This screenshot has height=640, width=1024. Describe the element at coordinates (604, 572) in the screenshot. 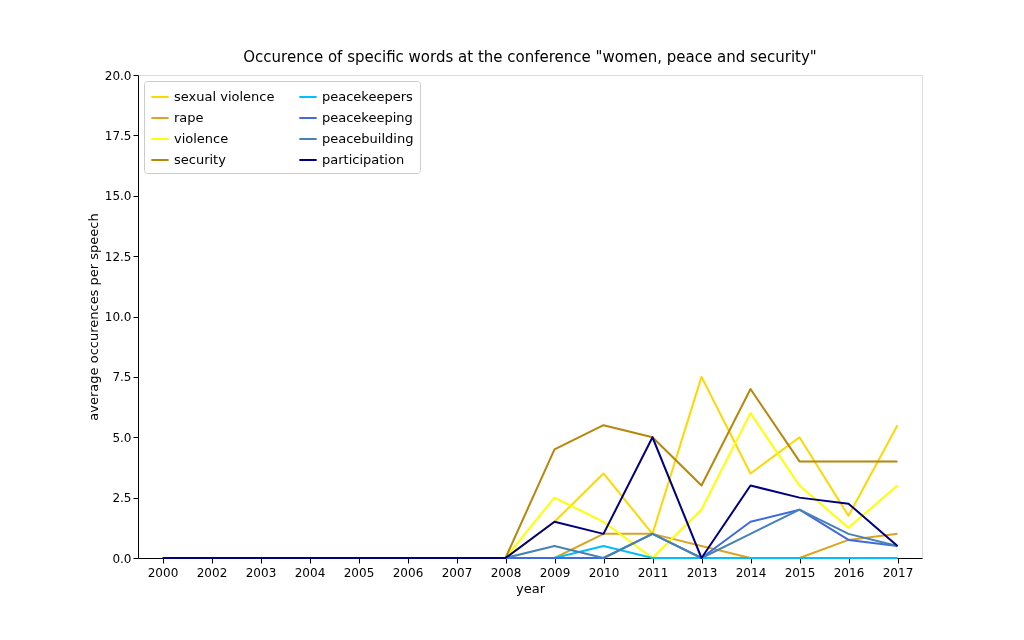

I see `x-tick-label: 2010` at that location.